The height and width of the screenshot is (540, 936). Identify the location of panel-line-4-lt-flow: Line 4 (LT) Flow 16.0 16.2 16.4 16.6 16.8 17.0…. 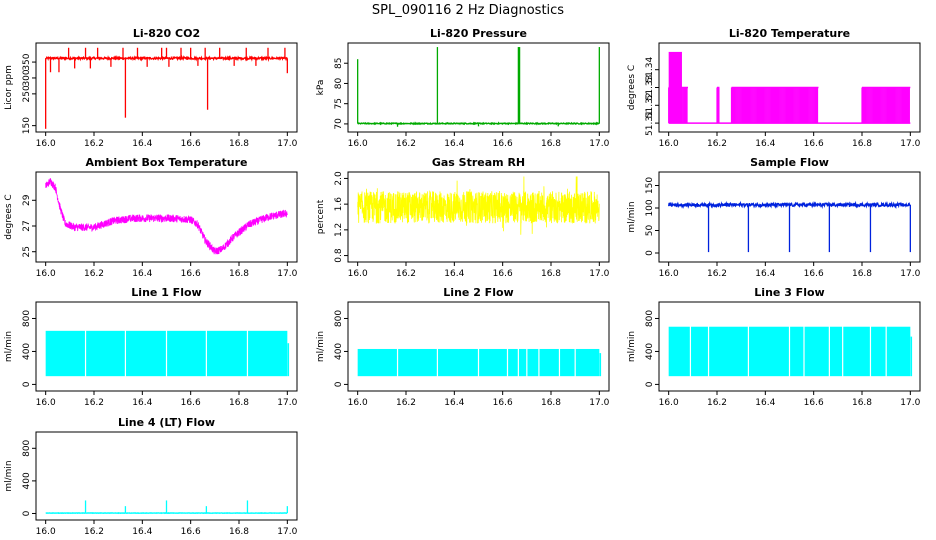
(151, 476).